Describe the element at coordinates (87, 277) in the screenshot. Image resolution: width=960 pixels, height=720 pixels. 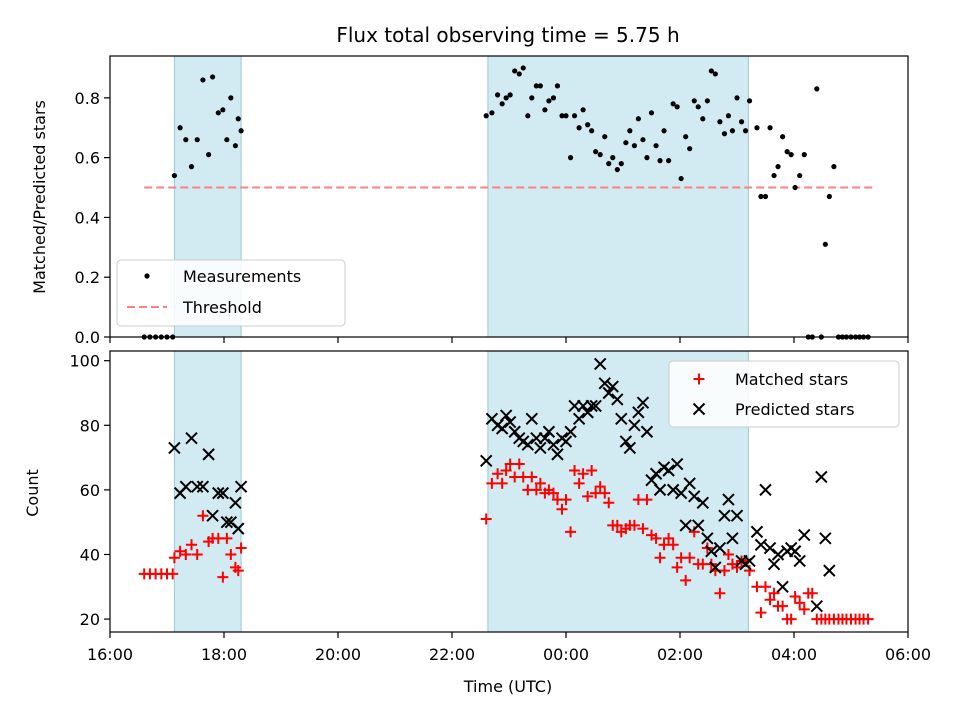
I see `top-y-tick-label: 0.2` at that location.